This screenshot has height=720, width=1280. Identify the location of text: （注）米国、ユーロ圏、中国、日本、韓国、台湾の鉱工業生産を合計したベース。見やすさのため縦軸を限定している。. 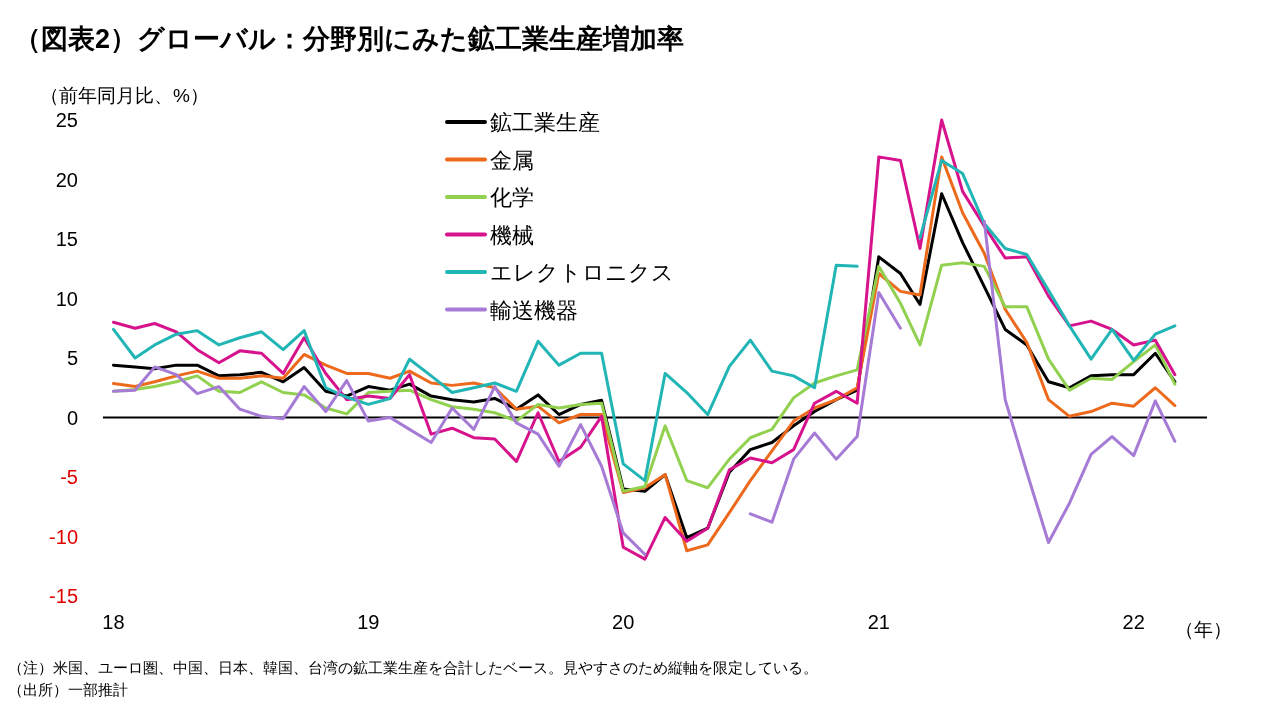
(413, 667).